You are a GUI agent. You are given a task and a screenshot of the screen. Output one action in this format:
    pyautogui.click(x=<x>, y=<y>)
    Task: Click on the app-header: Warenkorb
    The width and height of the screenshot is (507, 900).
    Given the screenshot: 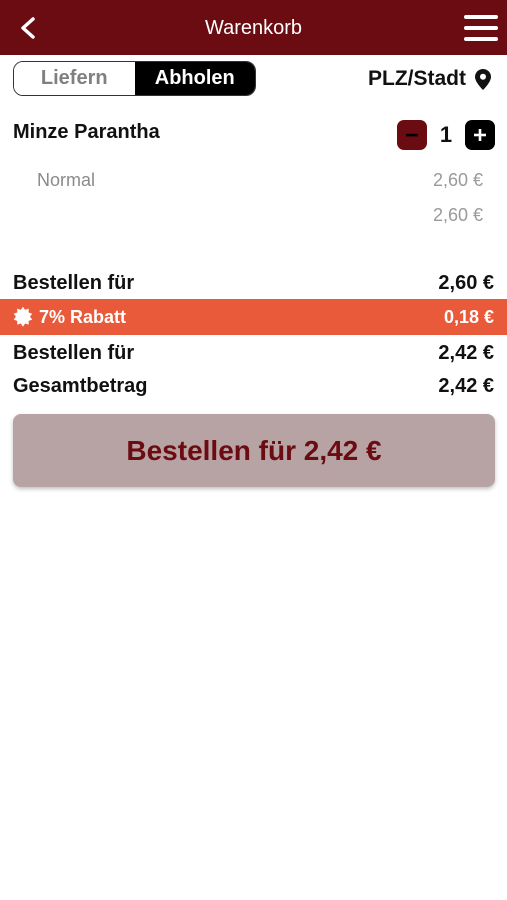 What is the action you would take?
    pyautogui.click(x=253, y=27)
    